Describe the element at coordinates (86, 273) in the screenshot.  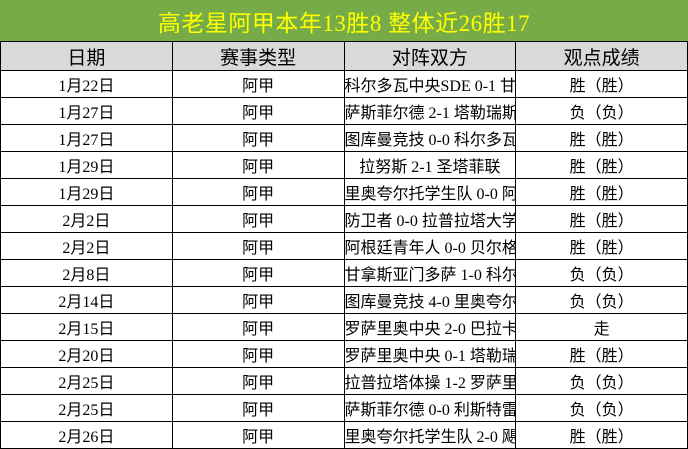
I see `cell-date: 2月8日` at that location.